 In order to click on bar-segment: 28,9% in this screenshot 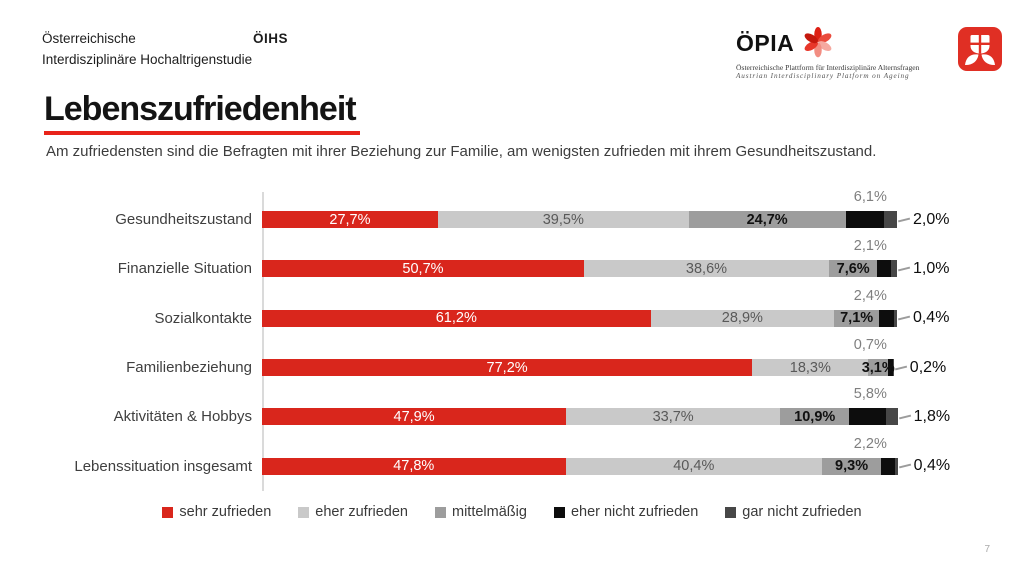, I will do `click(742, 318)`.